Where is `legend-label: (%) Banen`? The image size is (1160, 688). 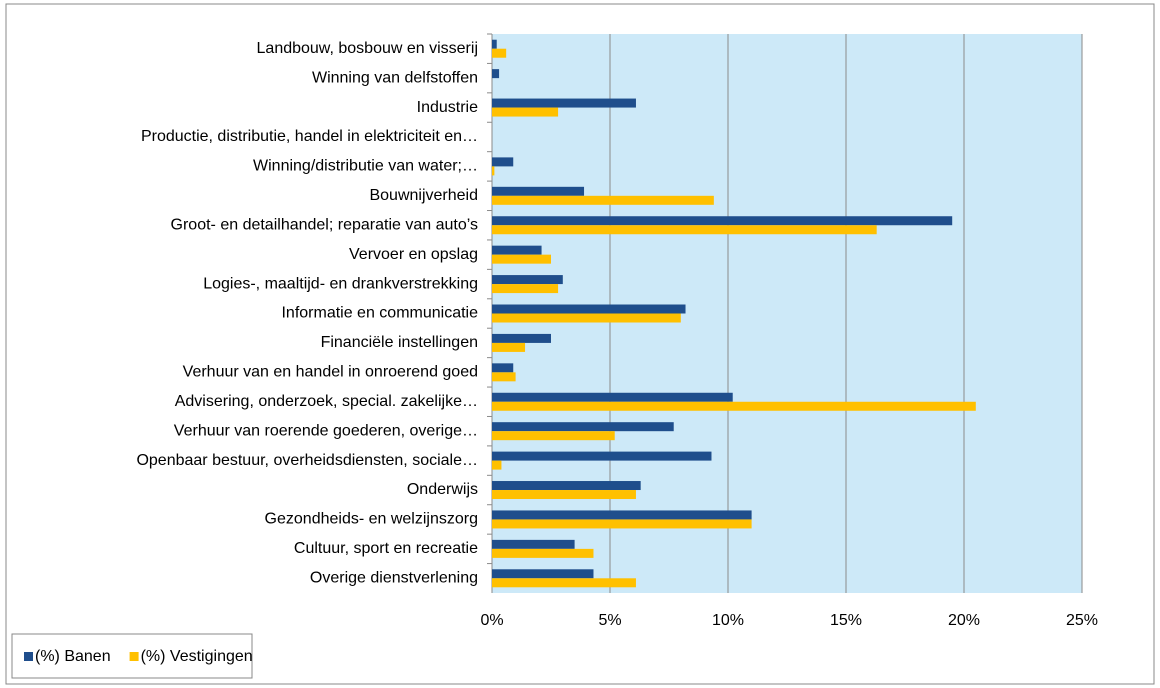 legend-label: (%) Banen is located at coordinates (73, 656).